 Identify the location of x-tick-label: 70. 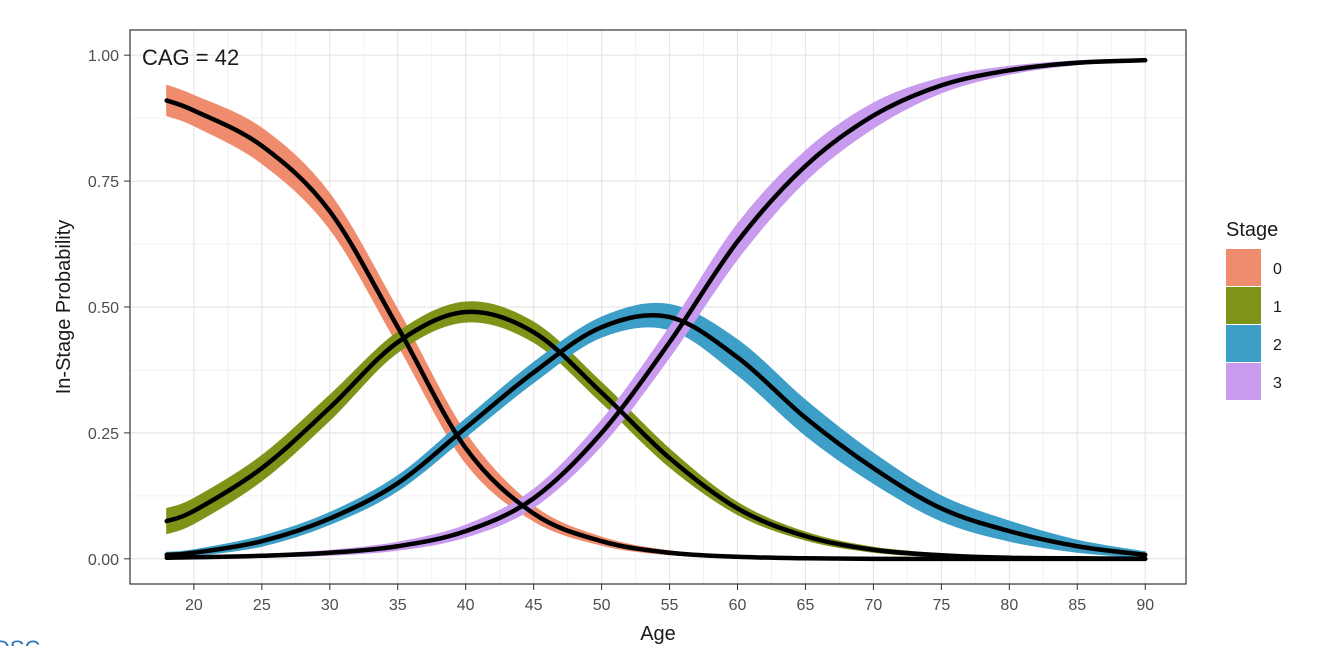
(874, 605).